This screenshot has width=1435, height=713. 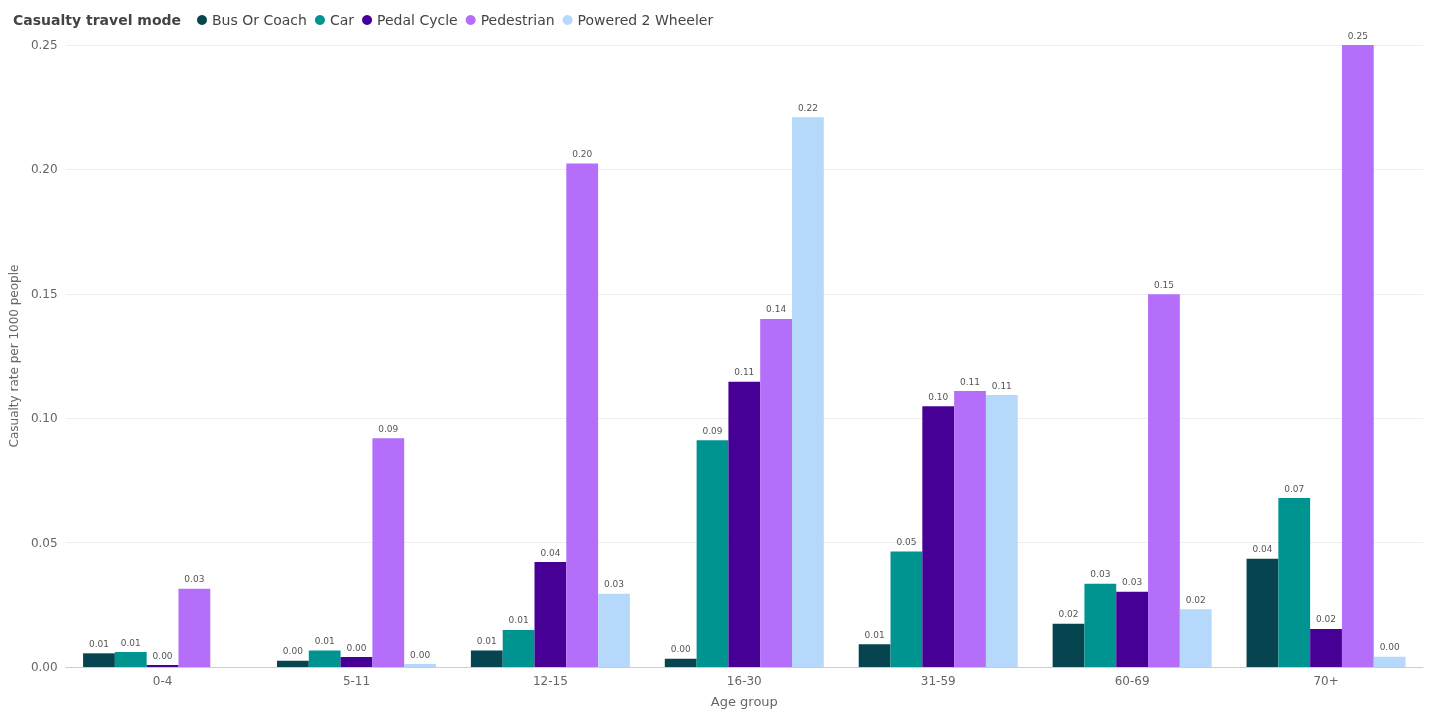 What do you see at coordinates (97, 20) in the screenshot?
I see `legend-title: Casualty travel mode` at bounding box center [97, 20].